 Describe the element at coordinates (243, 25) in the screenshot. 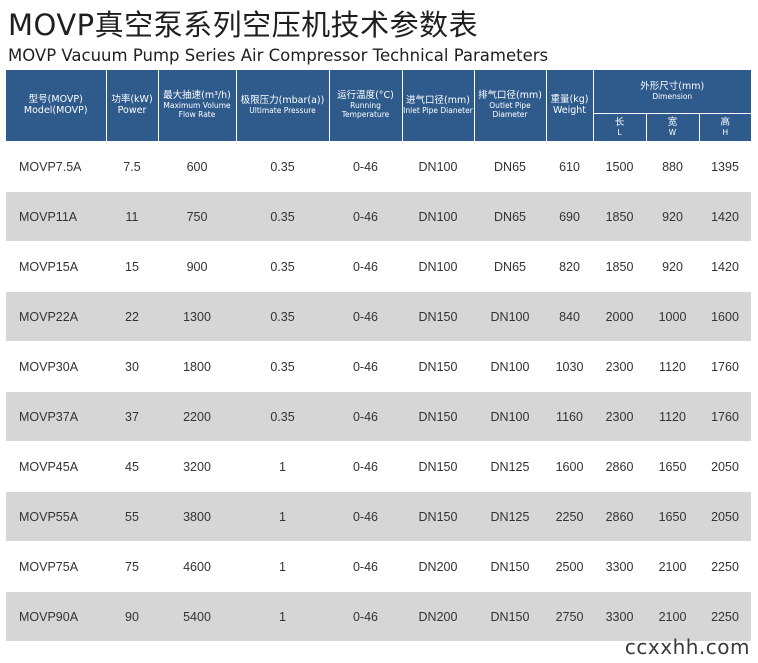

I see `page-title: MOVP真空泵系列空压机技术参数表` at that location.